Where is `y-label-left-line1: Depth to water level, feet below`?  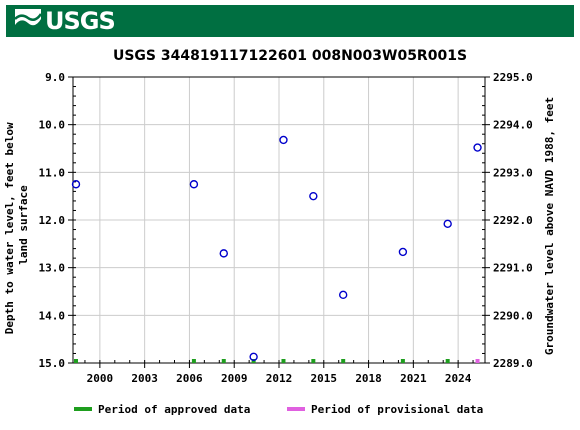 y-label-left-line1: Depth to water level, feet below is located at coordinates (9, 228).